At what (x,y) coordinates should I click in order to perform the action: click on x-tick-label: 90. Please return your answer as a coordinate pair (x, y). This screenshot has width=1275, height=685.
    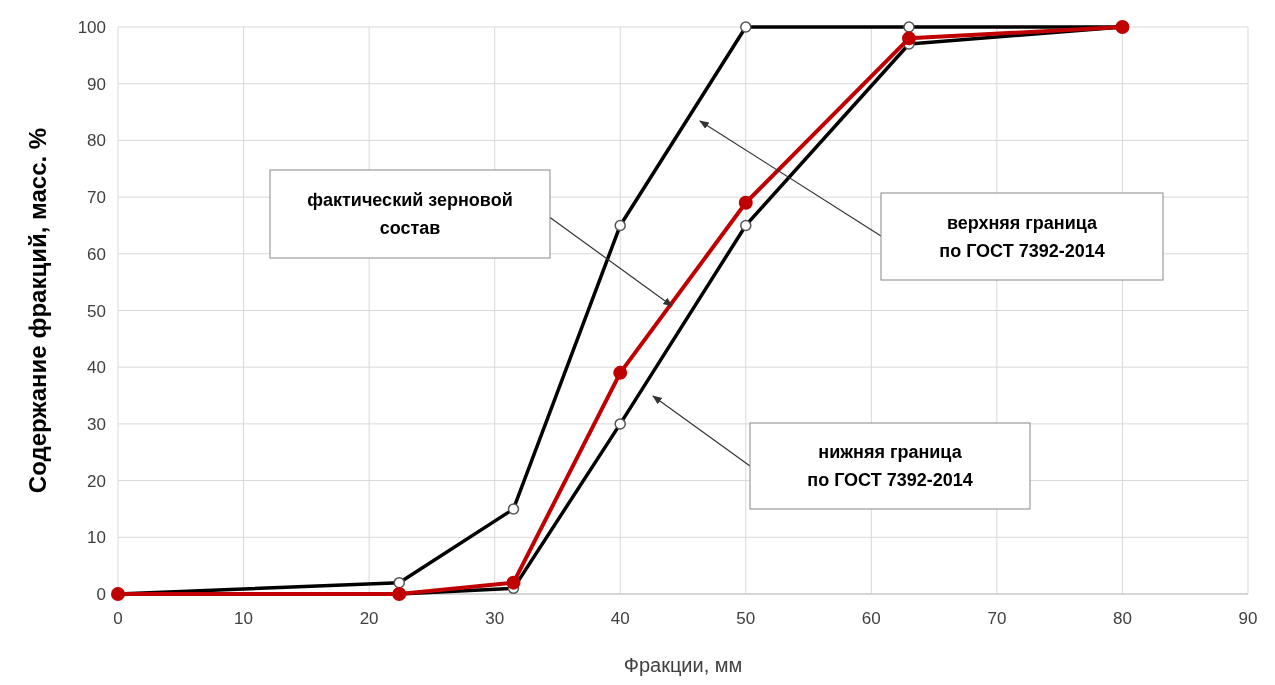
    Looking at the image, I should click on (1248, 618).